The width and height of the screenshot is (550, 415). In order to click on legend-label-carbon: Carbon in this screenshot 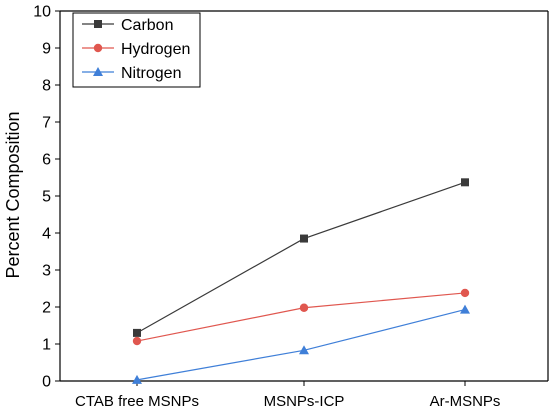, I will do `click(147, 25)`.